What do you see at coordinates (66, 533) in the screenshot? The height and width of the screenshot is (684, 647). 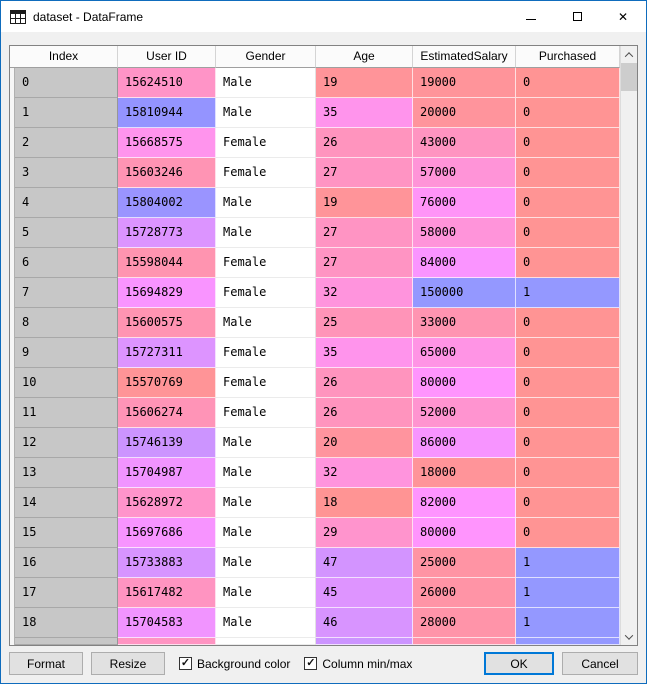 I see `index-cell: 15` at bounding box center [66, 533].